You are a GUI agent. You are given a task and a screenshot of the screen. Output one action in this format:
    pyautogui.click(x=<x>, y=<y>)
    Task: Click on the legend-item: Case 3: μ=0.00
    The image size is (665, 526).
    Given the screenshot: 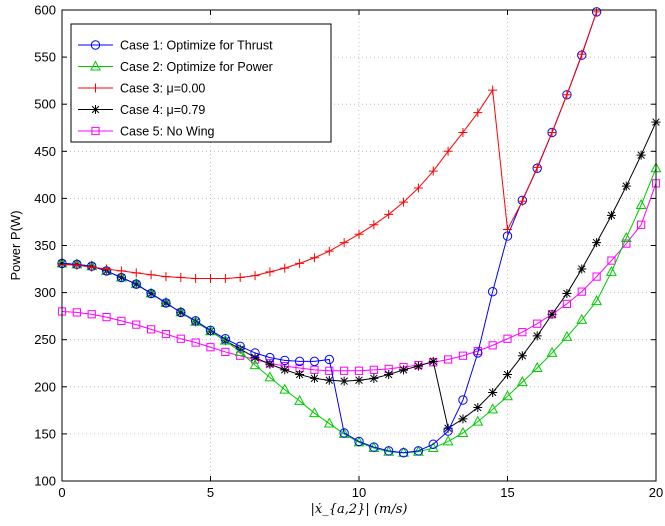 What is the action you would take?
    pyautogui.click(x=141, y=89)
    